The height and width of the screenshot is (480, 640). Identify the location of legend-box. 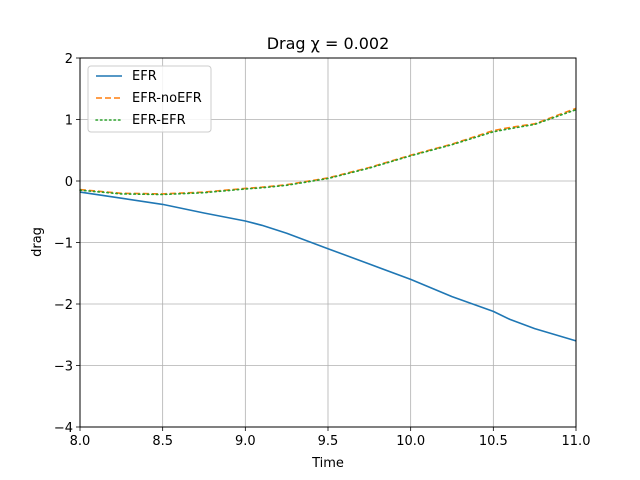
(149, 99).